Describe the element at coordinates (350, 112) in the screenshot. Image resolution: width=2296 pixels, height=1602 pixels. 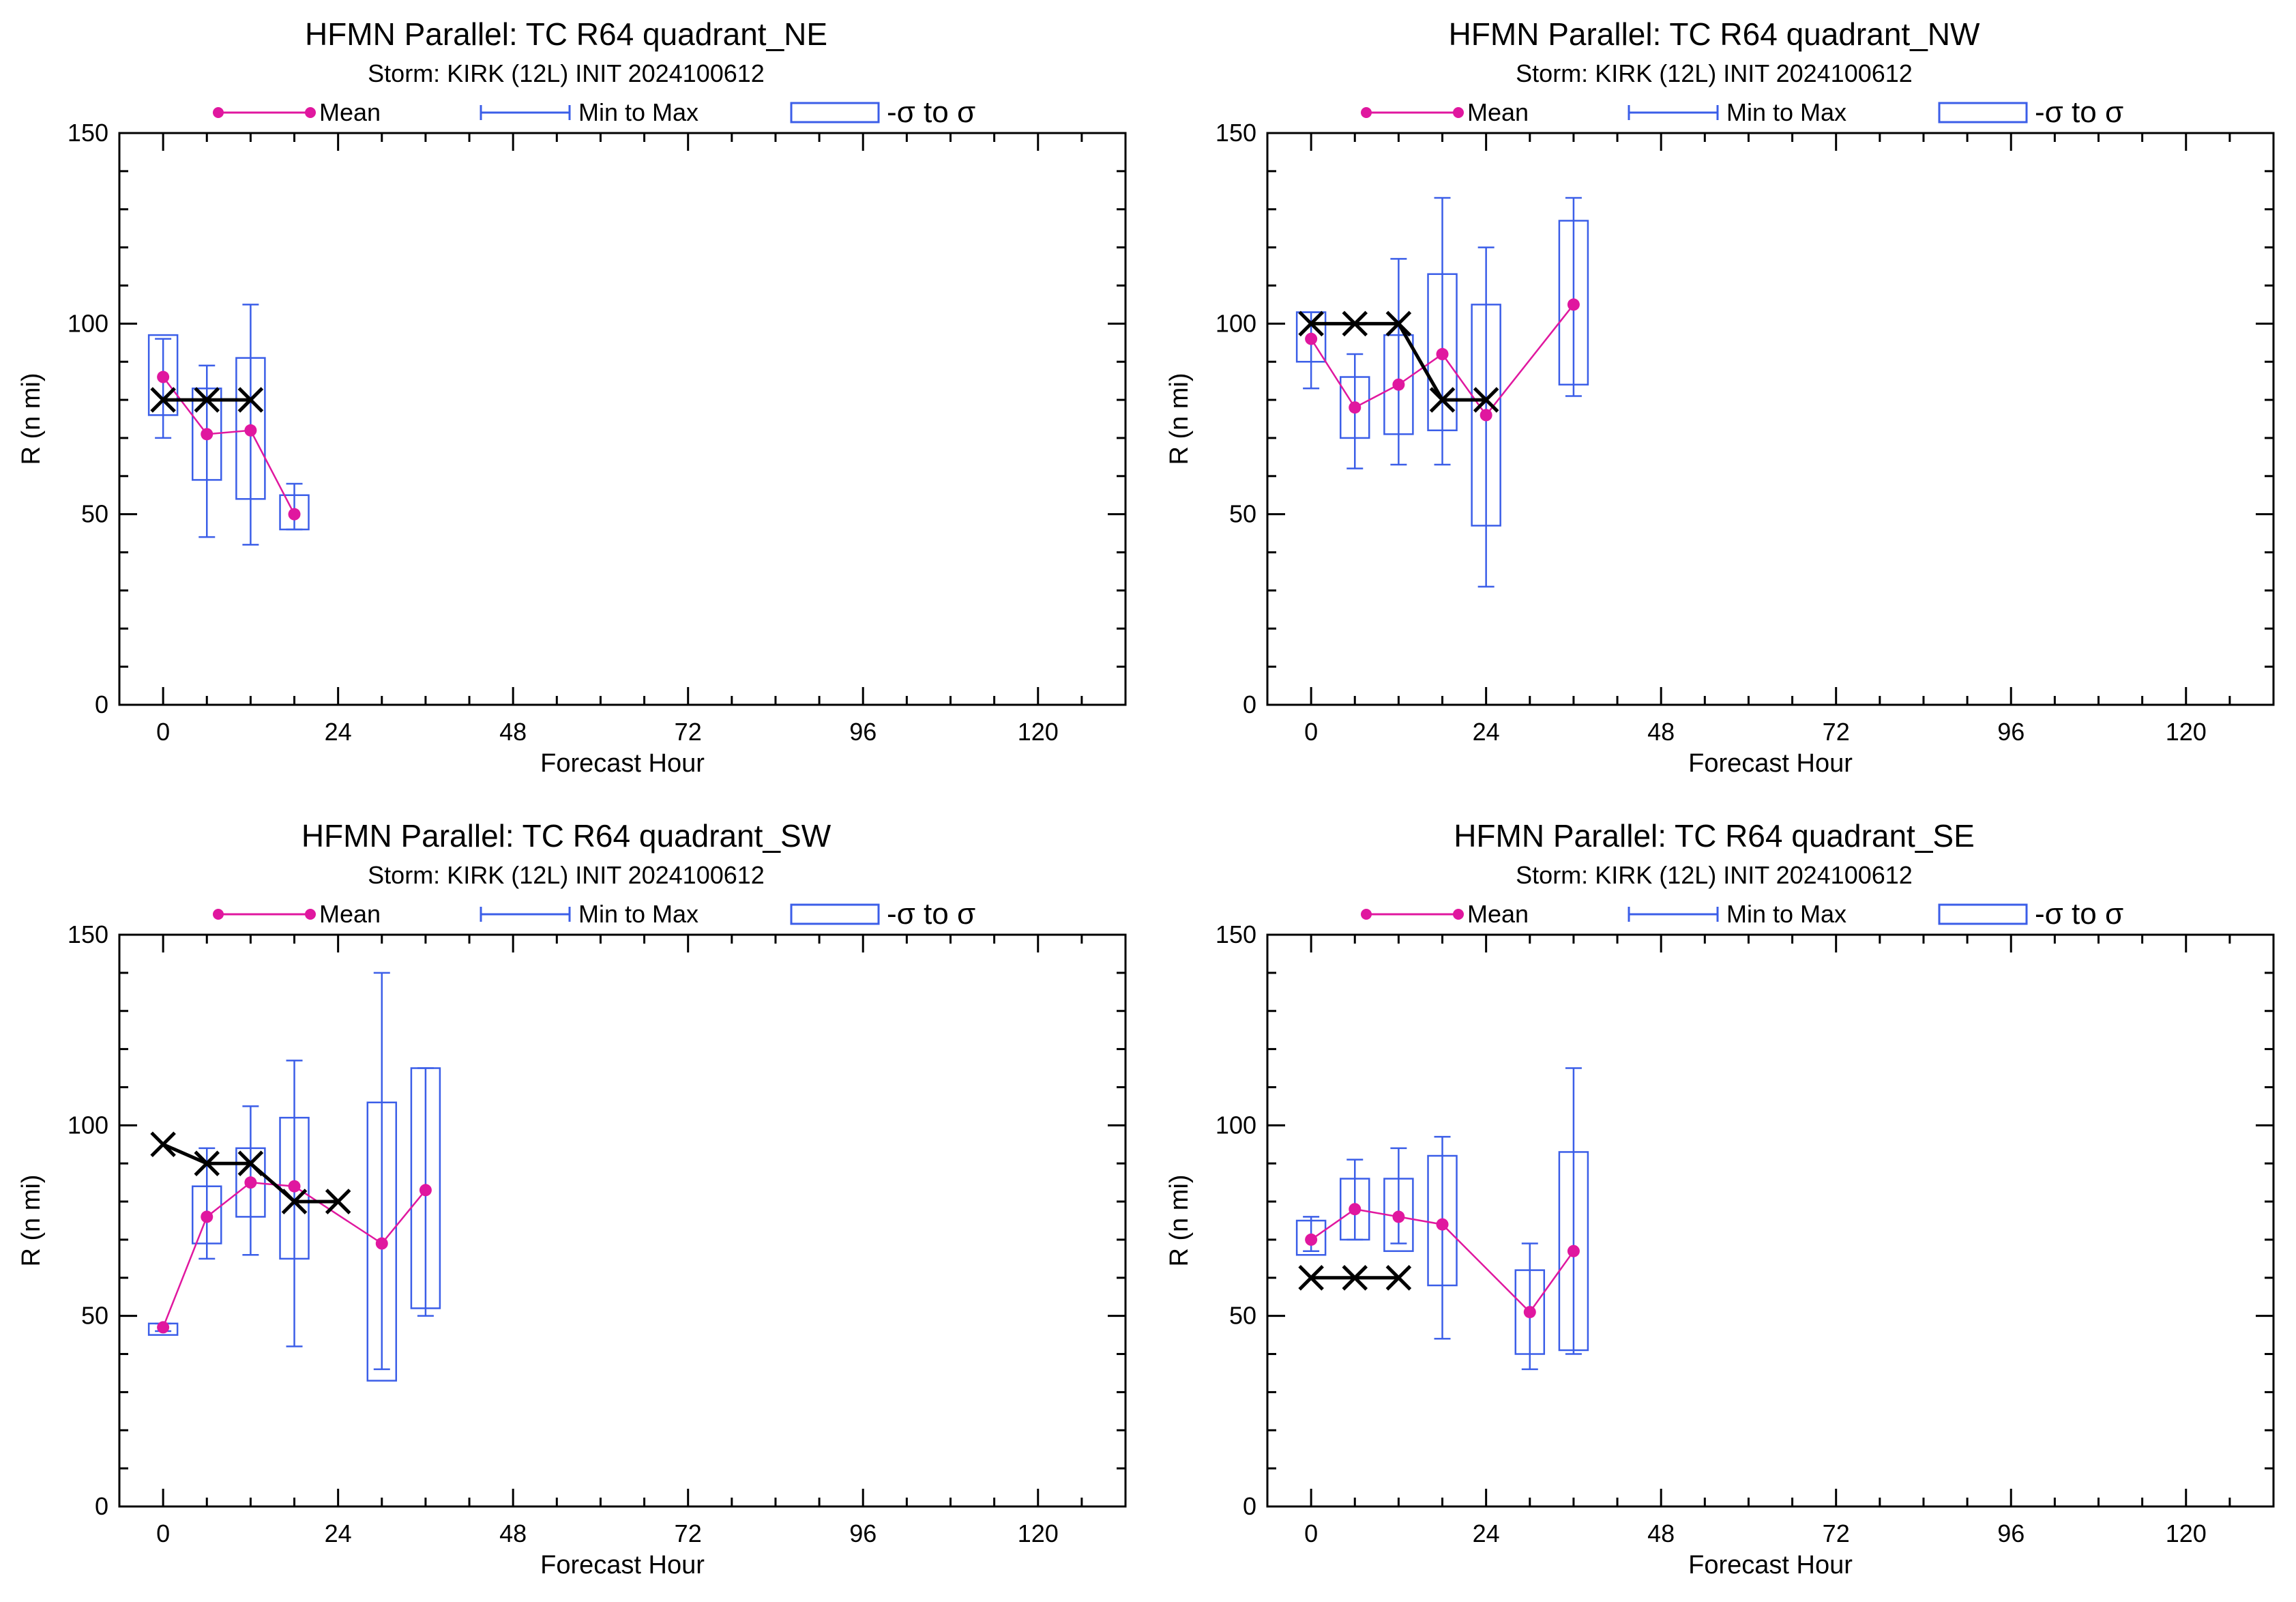
I see `legend-mean-label: Mean` at that location.